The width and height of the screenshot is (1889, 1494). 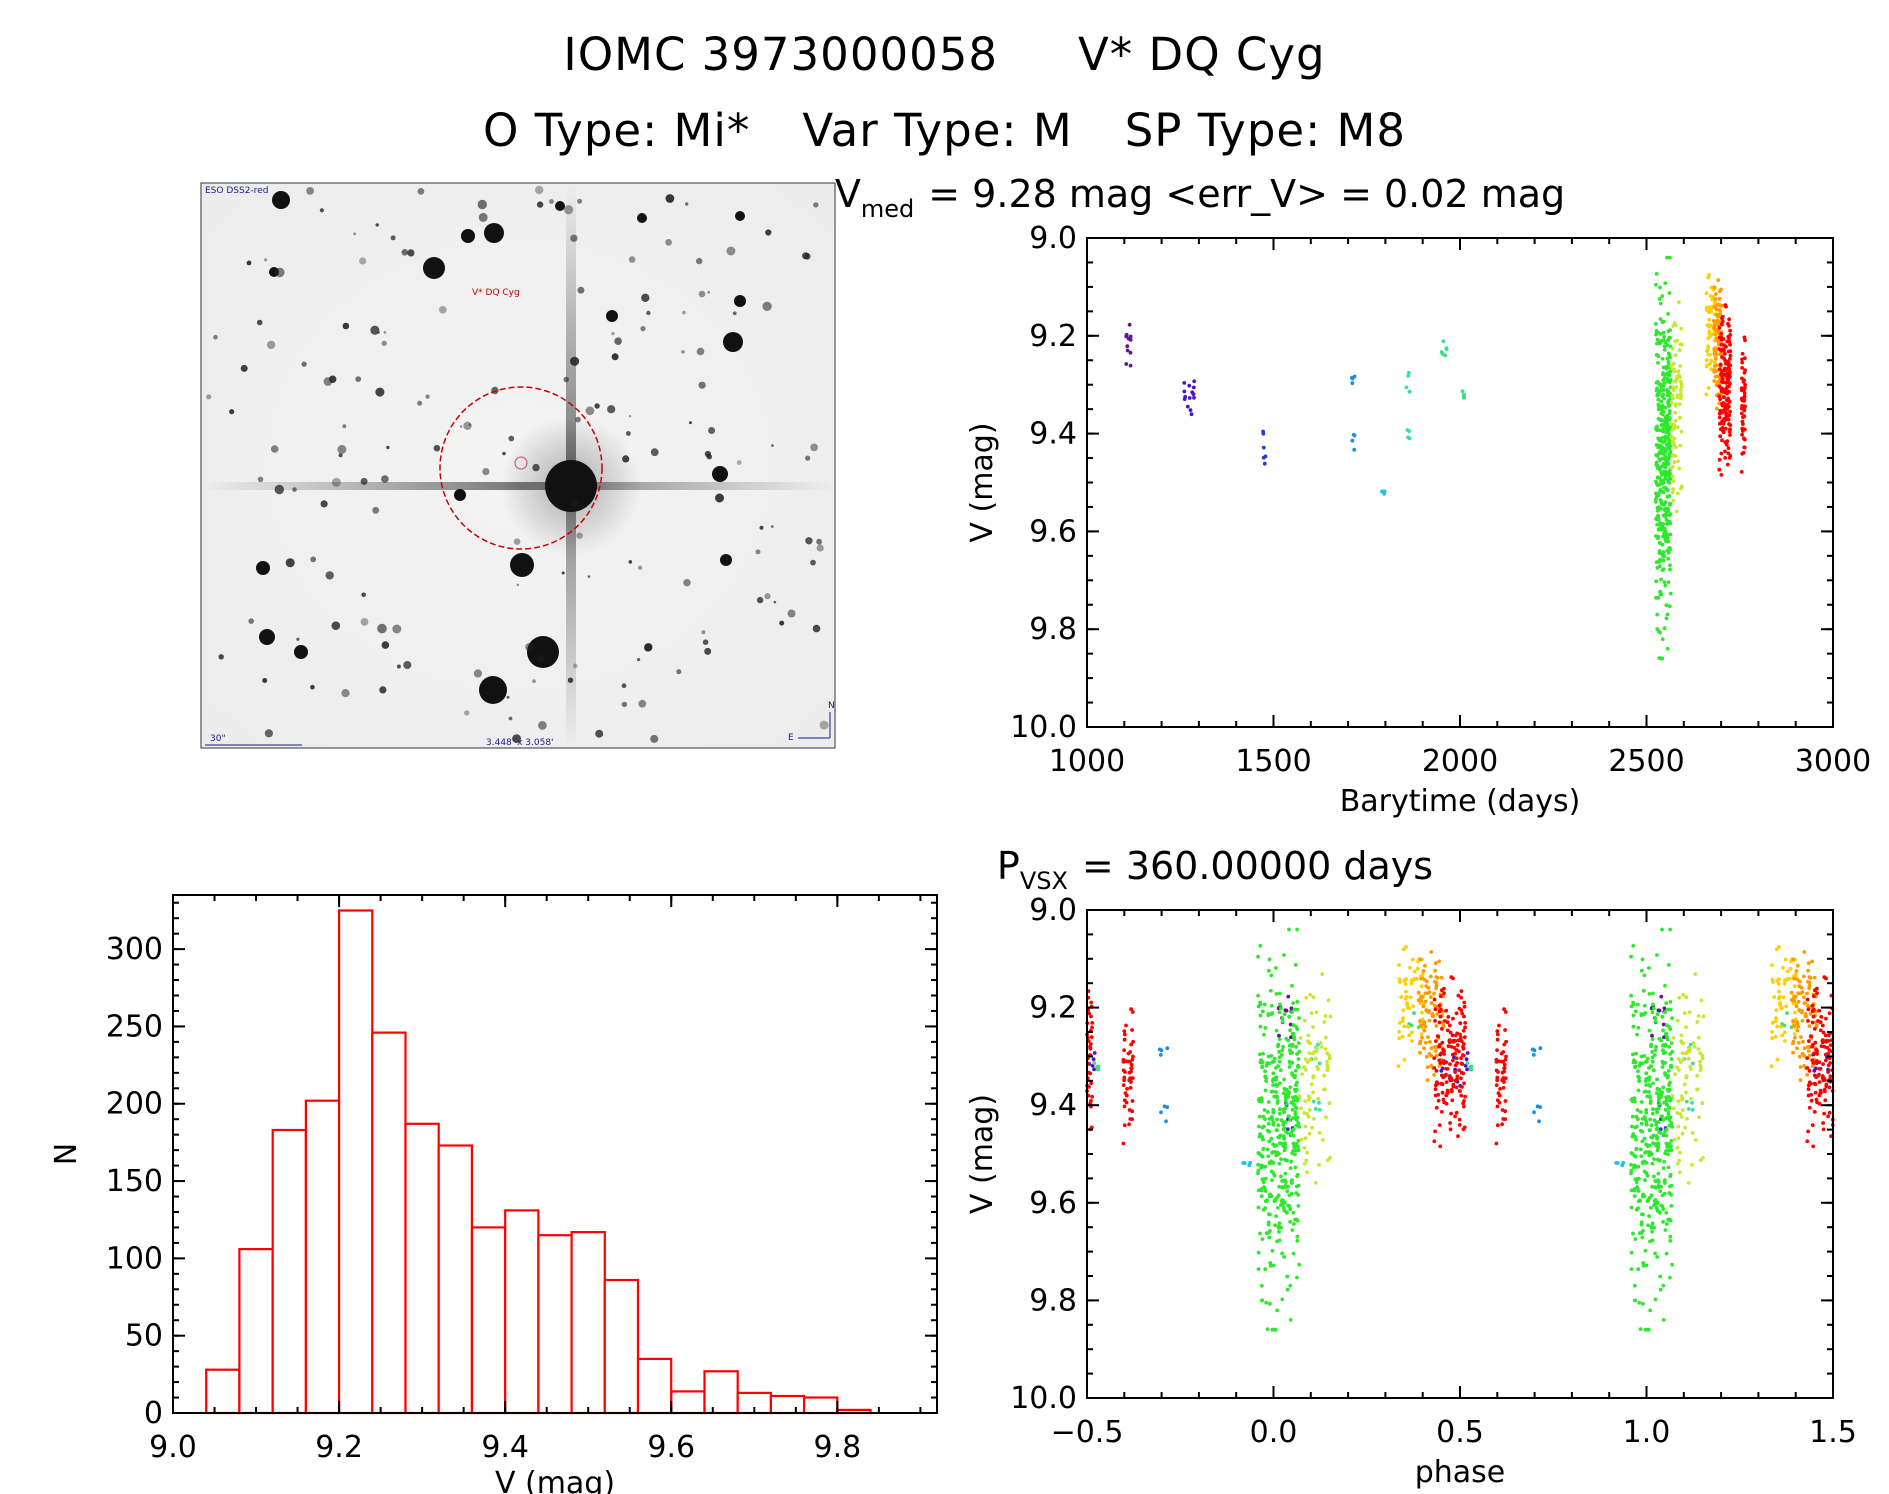 What do you see at coordinates (218, 739) in the screenshot?
I see `scale-label: 30"` at bounding box center [218, 739].